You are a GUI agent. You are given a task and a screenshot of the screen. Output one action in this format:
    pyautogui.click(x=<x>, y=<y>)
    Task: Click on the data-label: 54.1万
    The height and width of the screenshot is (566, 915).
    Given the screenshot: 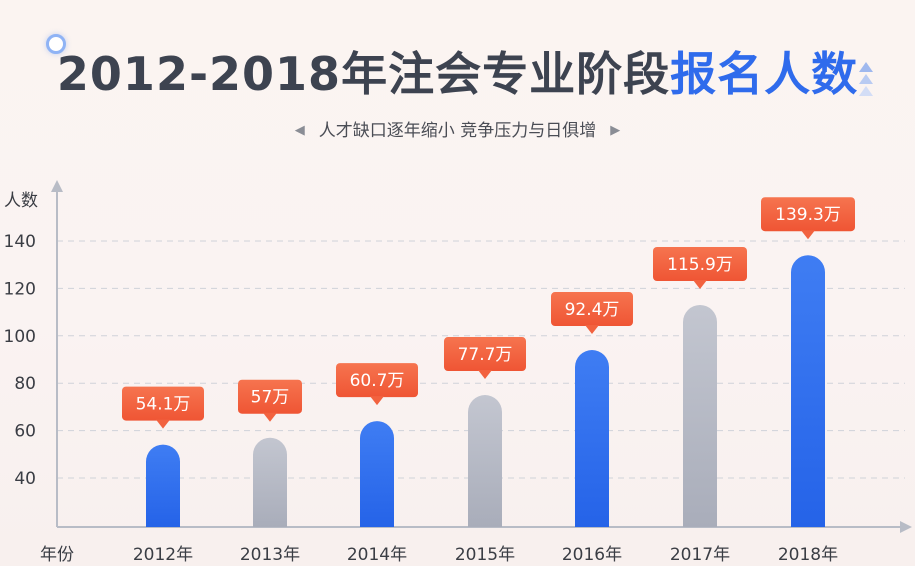 What is the action you would take?
    pyautogui.click(x=163, y=407)
    